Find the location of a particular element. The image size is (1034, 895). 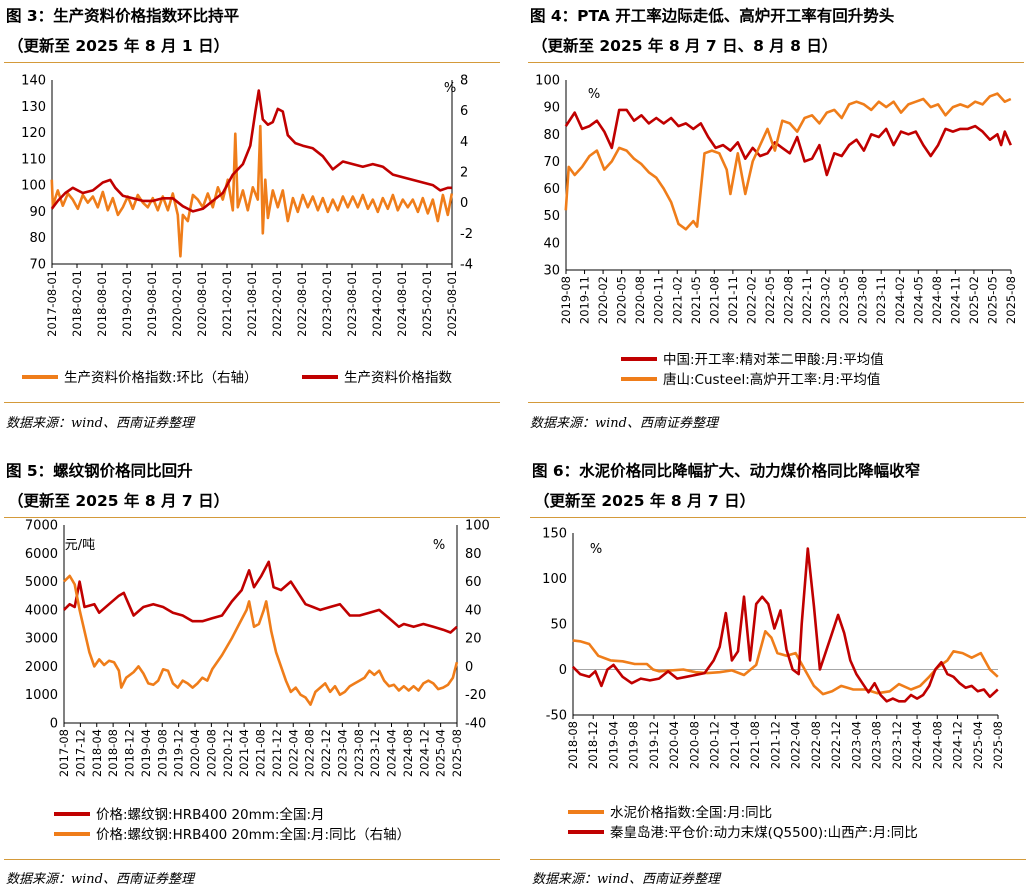

x-tick-label: 2020-11 is located at coordinates (659, 300).